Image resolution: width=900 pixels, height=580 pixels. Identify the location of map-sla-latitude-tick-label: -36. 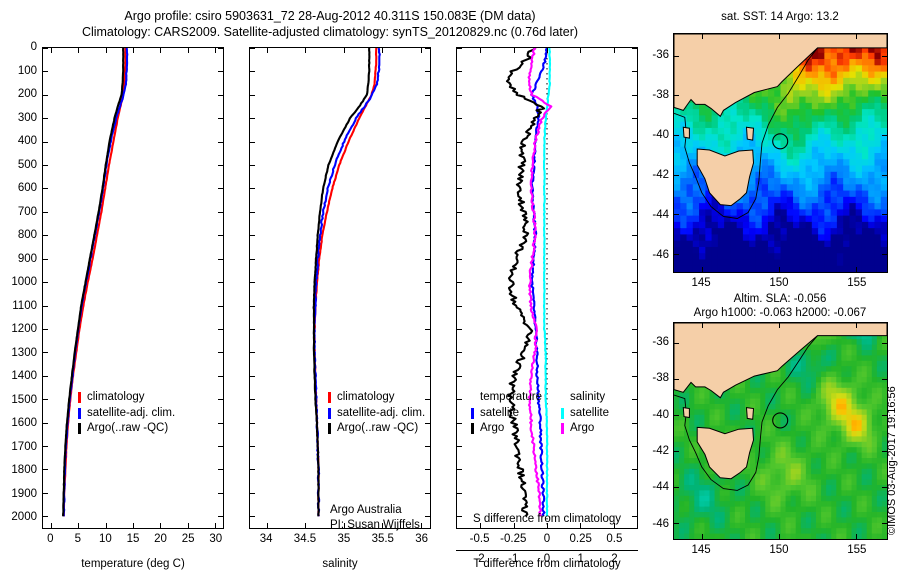
(660, 341).